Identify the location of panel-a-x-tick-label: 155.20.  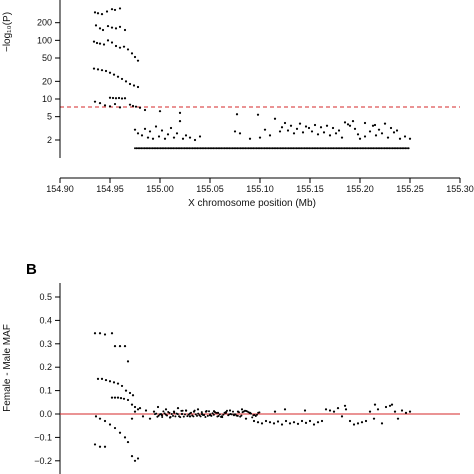
(360, 189).